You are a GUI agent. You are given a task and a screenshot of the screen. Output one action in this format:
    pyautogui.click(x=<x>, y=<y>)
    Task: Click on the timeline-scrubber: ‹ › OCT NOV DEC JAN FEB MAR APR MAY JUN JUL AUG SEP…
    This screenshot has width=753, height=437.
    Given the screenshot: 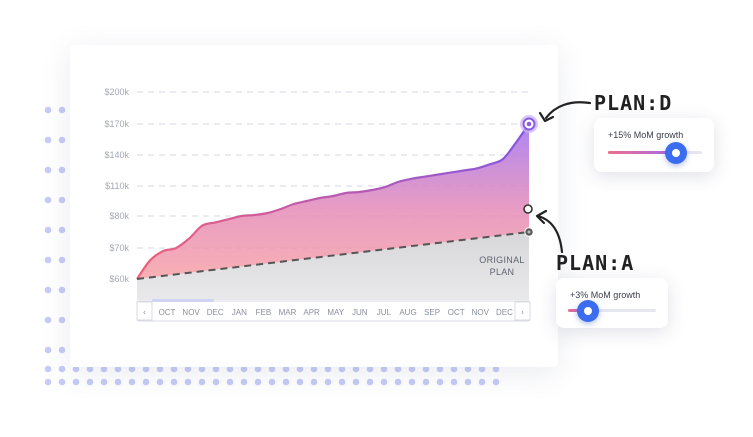 What is the action you would take?
    pyautogui.click(x=333, y=310)
    